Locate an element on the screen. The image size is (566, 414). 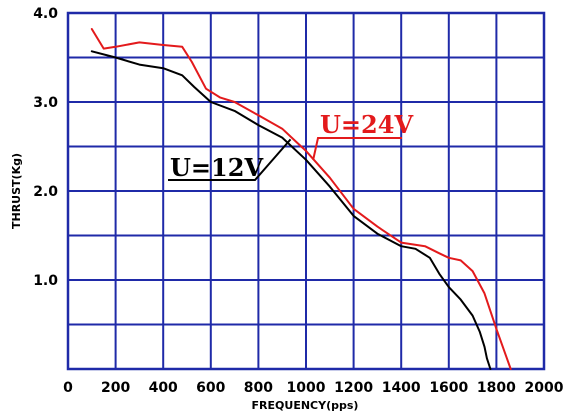
x-tick-label: 600 is located at coordinates (210, 388).